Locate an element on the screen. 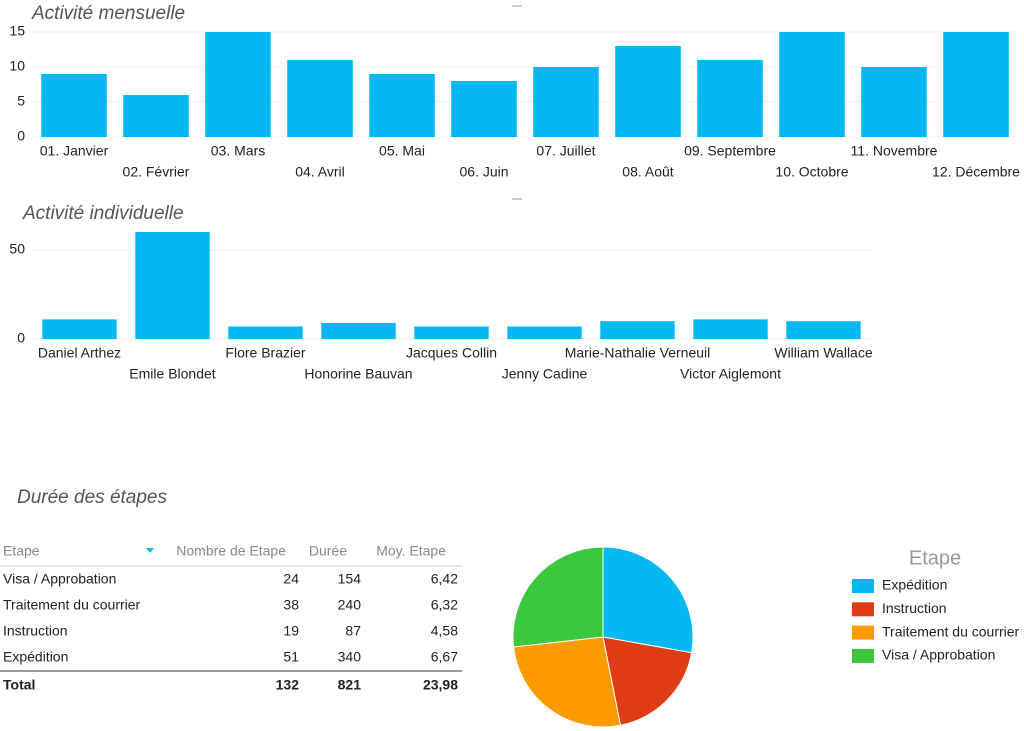  table-cell: 154 is located at coordinates (350, 579).